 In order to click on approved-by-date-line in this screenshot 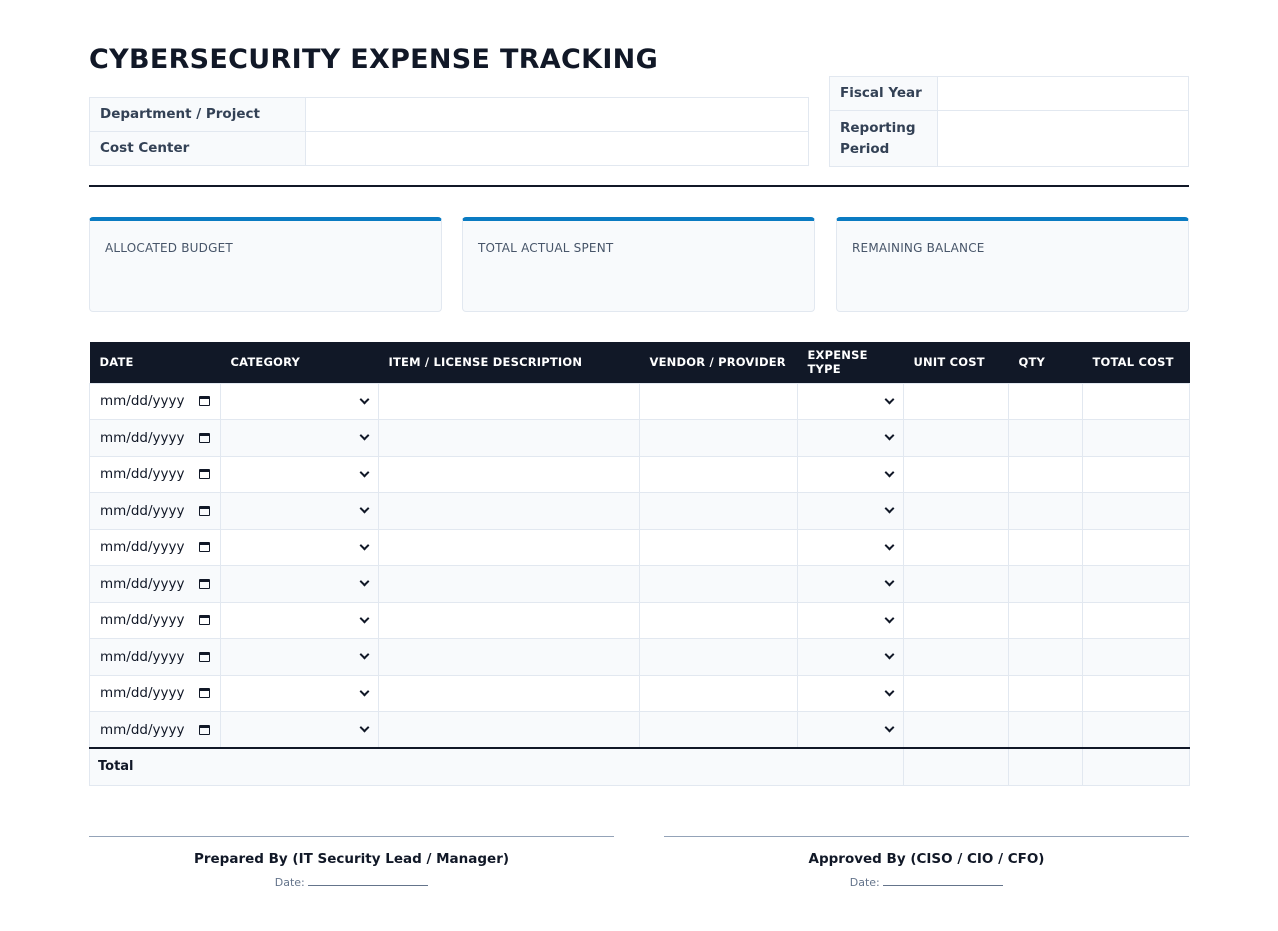, I will do `click(943, 881)`.